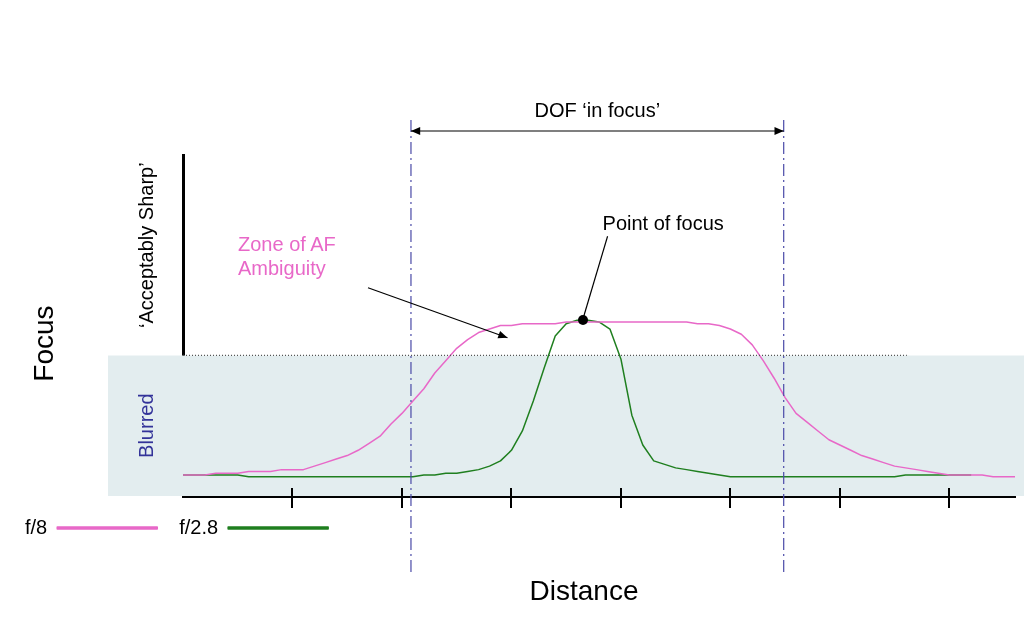  I want to click on ref-line-label: ‘Acceptably Sharp’, so click(145, 245).